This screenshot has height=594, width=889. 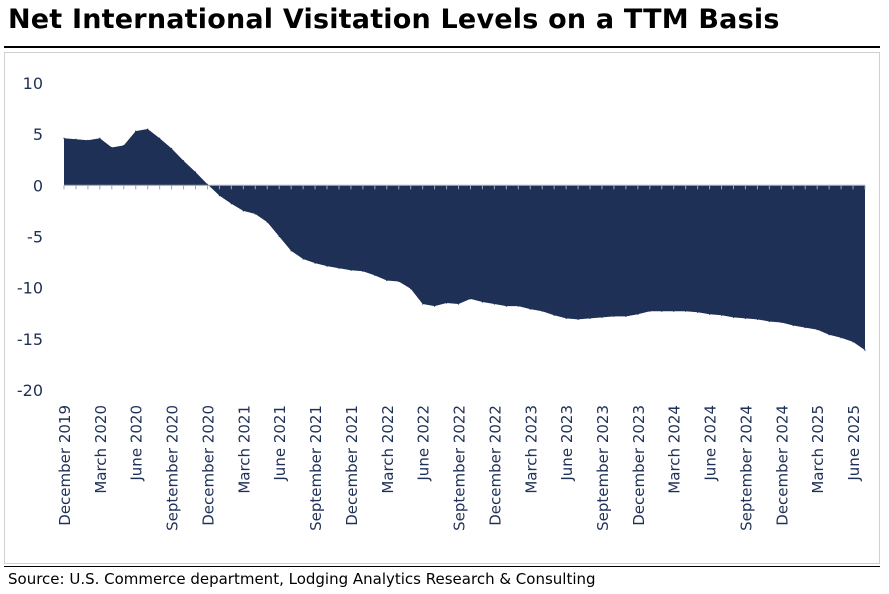 I want to click on x-tick-label: September 2023, so click(x=603, y=468).